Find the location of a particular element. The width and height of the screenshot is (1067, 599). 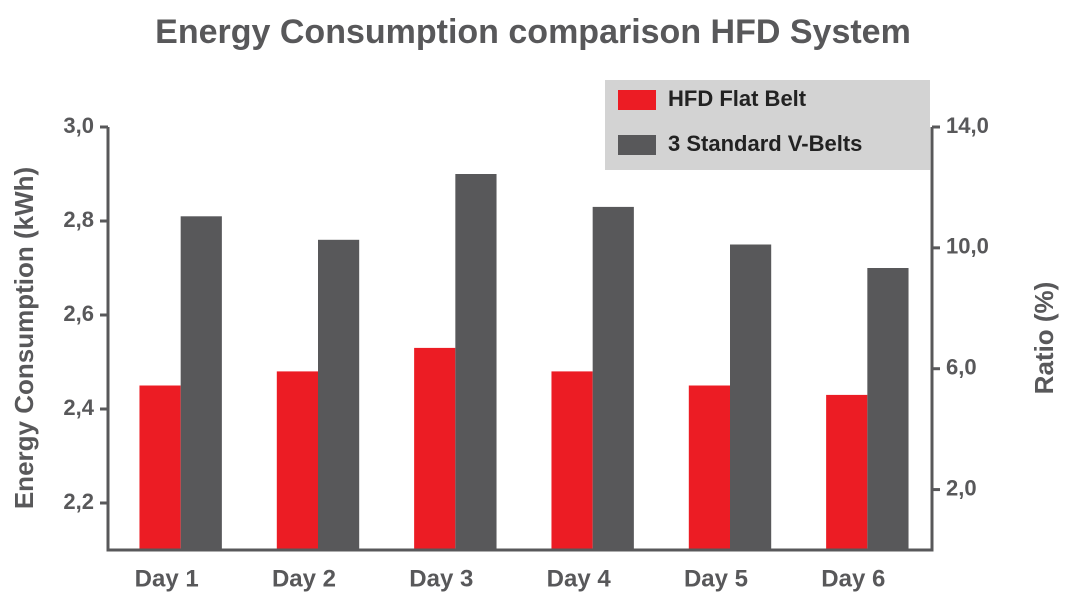

y2-tick-label: 10,0 is located at coordinates (967, 246).